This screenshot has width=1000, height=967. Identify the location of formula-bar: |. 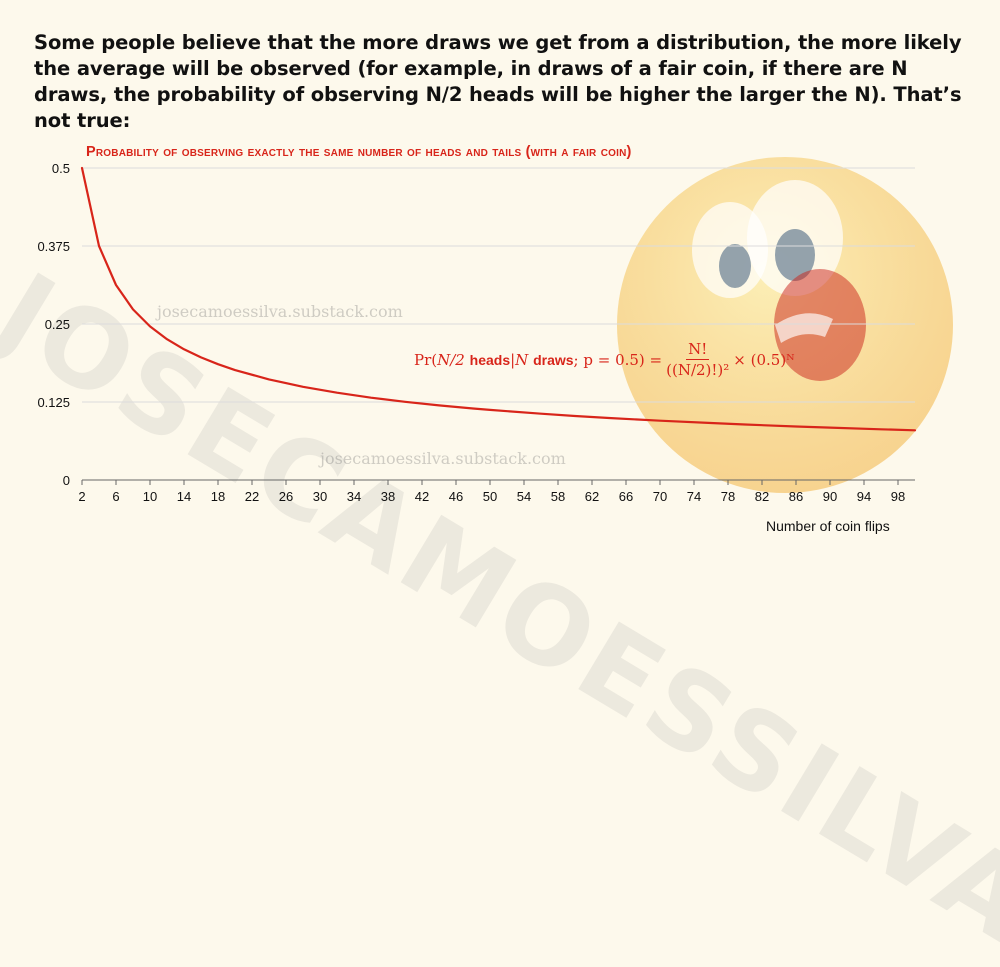
(513, 359).